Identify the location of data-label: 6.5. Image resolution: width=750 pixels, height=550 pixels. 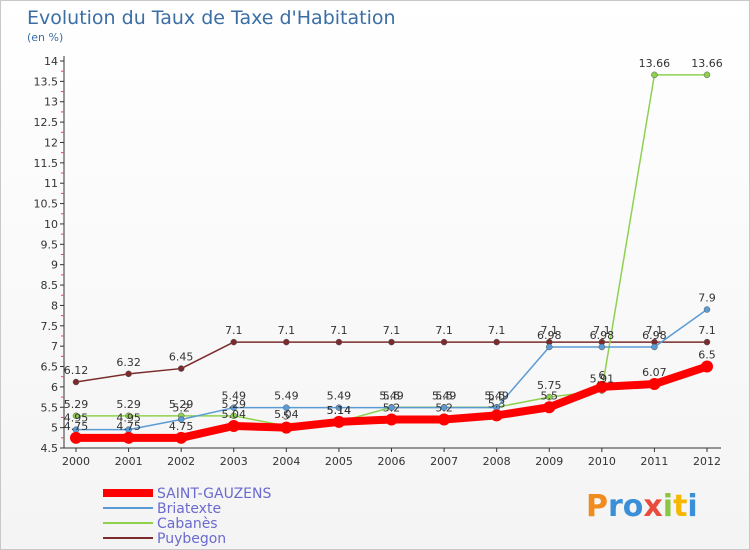
(707, 355).